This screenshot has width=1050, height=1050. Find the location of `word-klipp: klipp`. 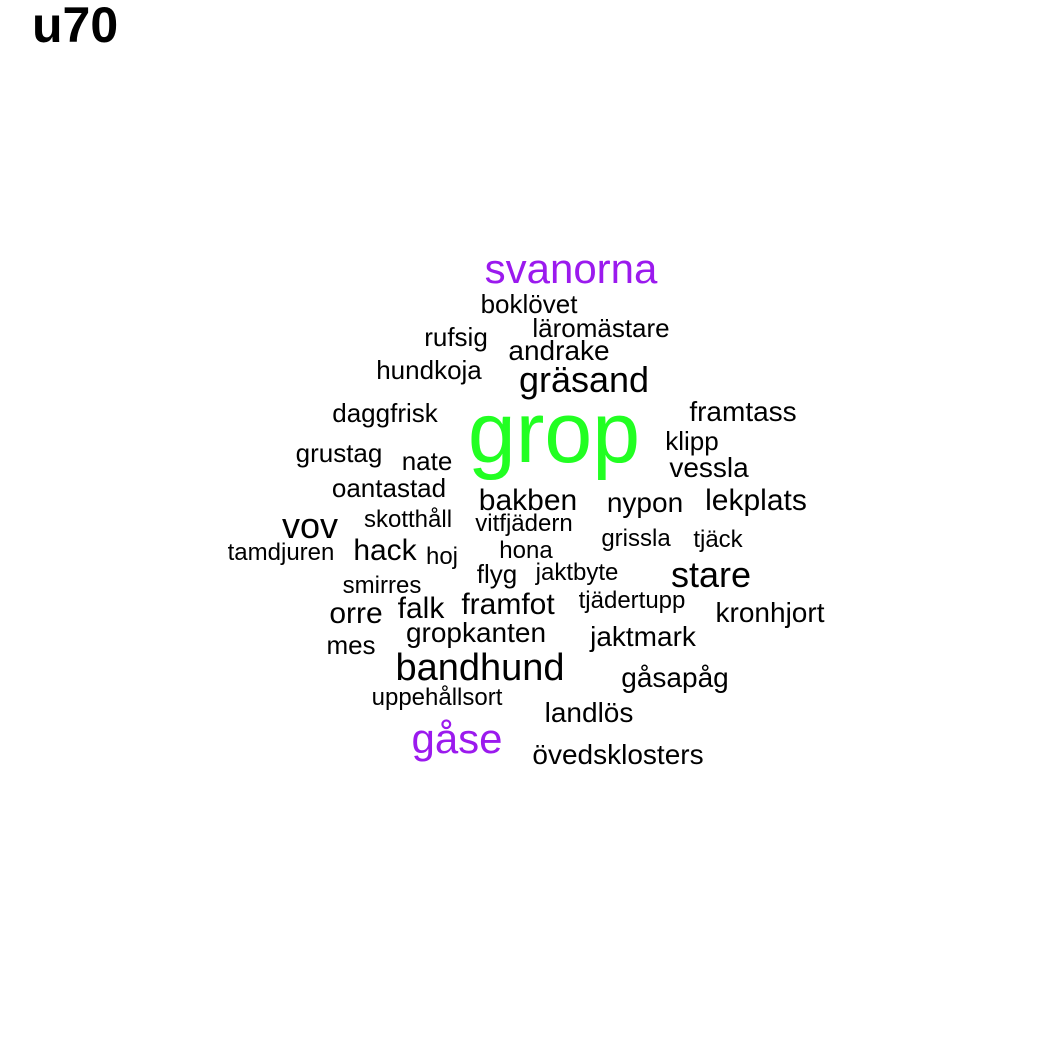

word-klipp: klipp is located at coordinates (692, 441).